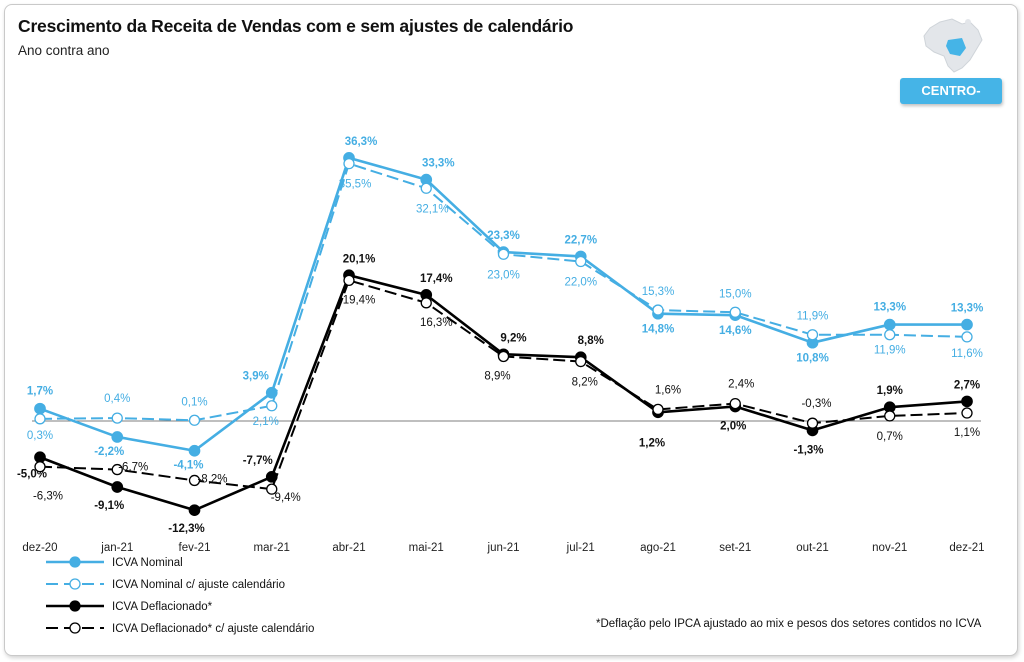 This screenshot has height=662, width=1024. Describe the element at coordinates (735, 548) in the screenshot. I see `x-tick-label: set-21` at that location.